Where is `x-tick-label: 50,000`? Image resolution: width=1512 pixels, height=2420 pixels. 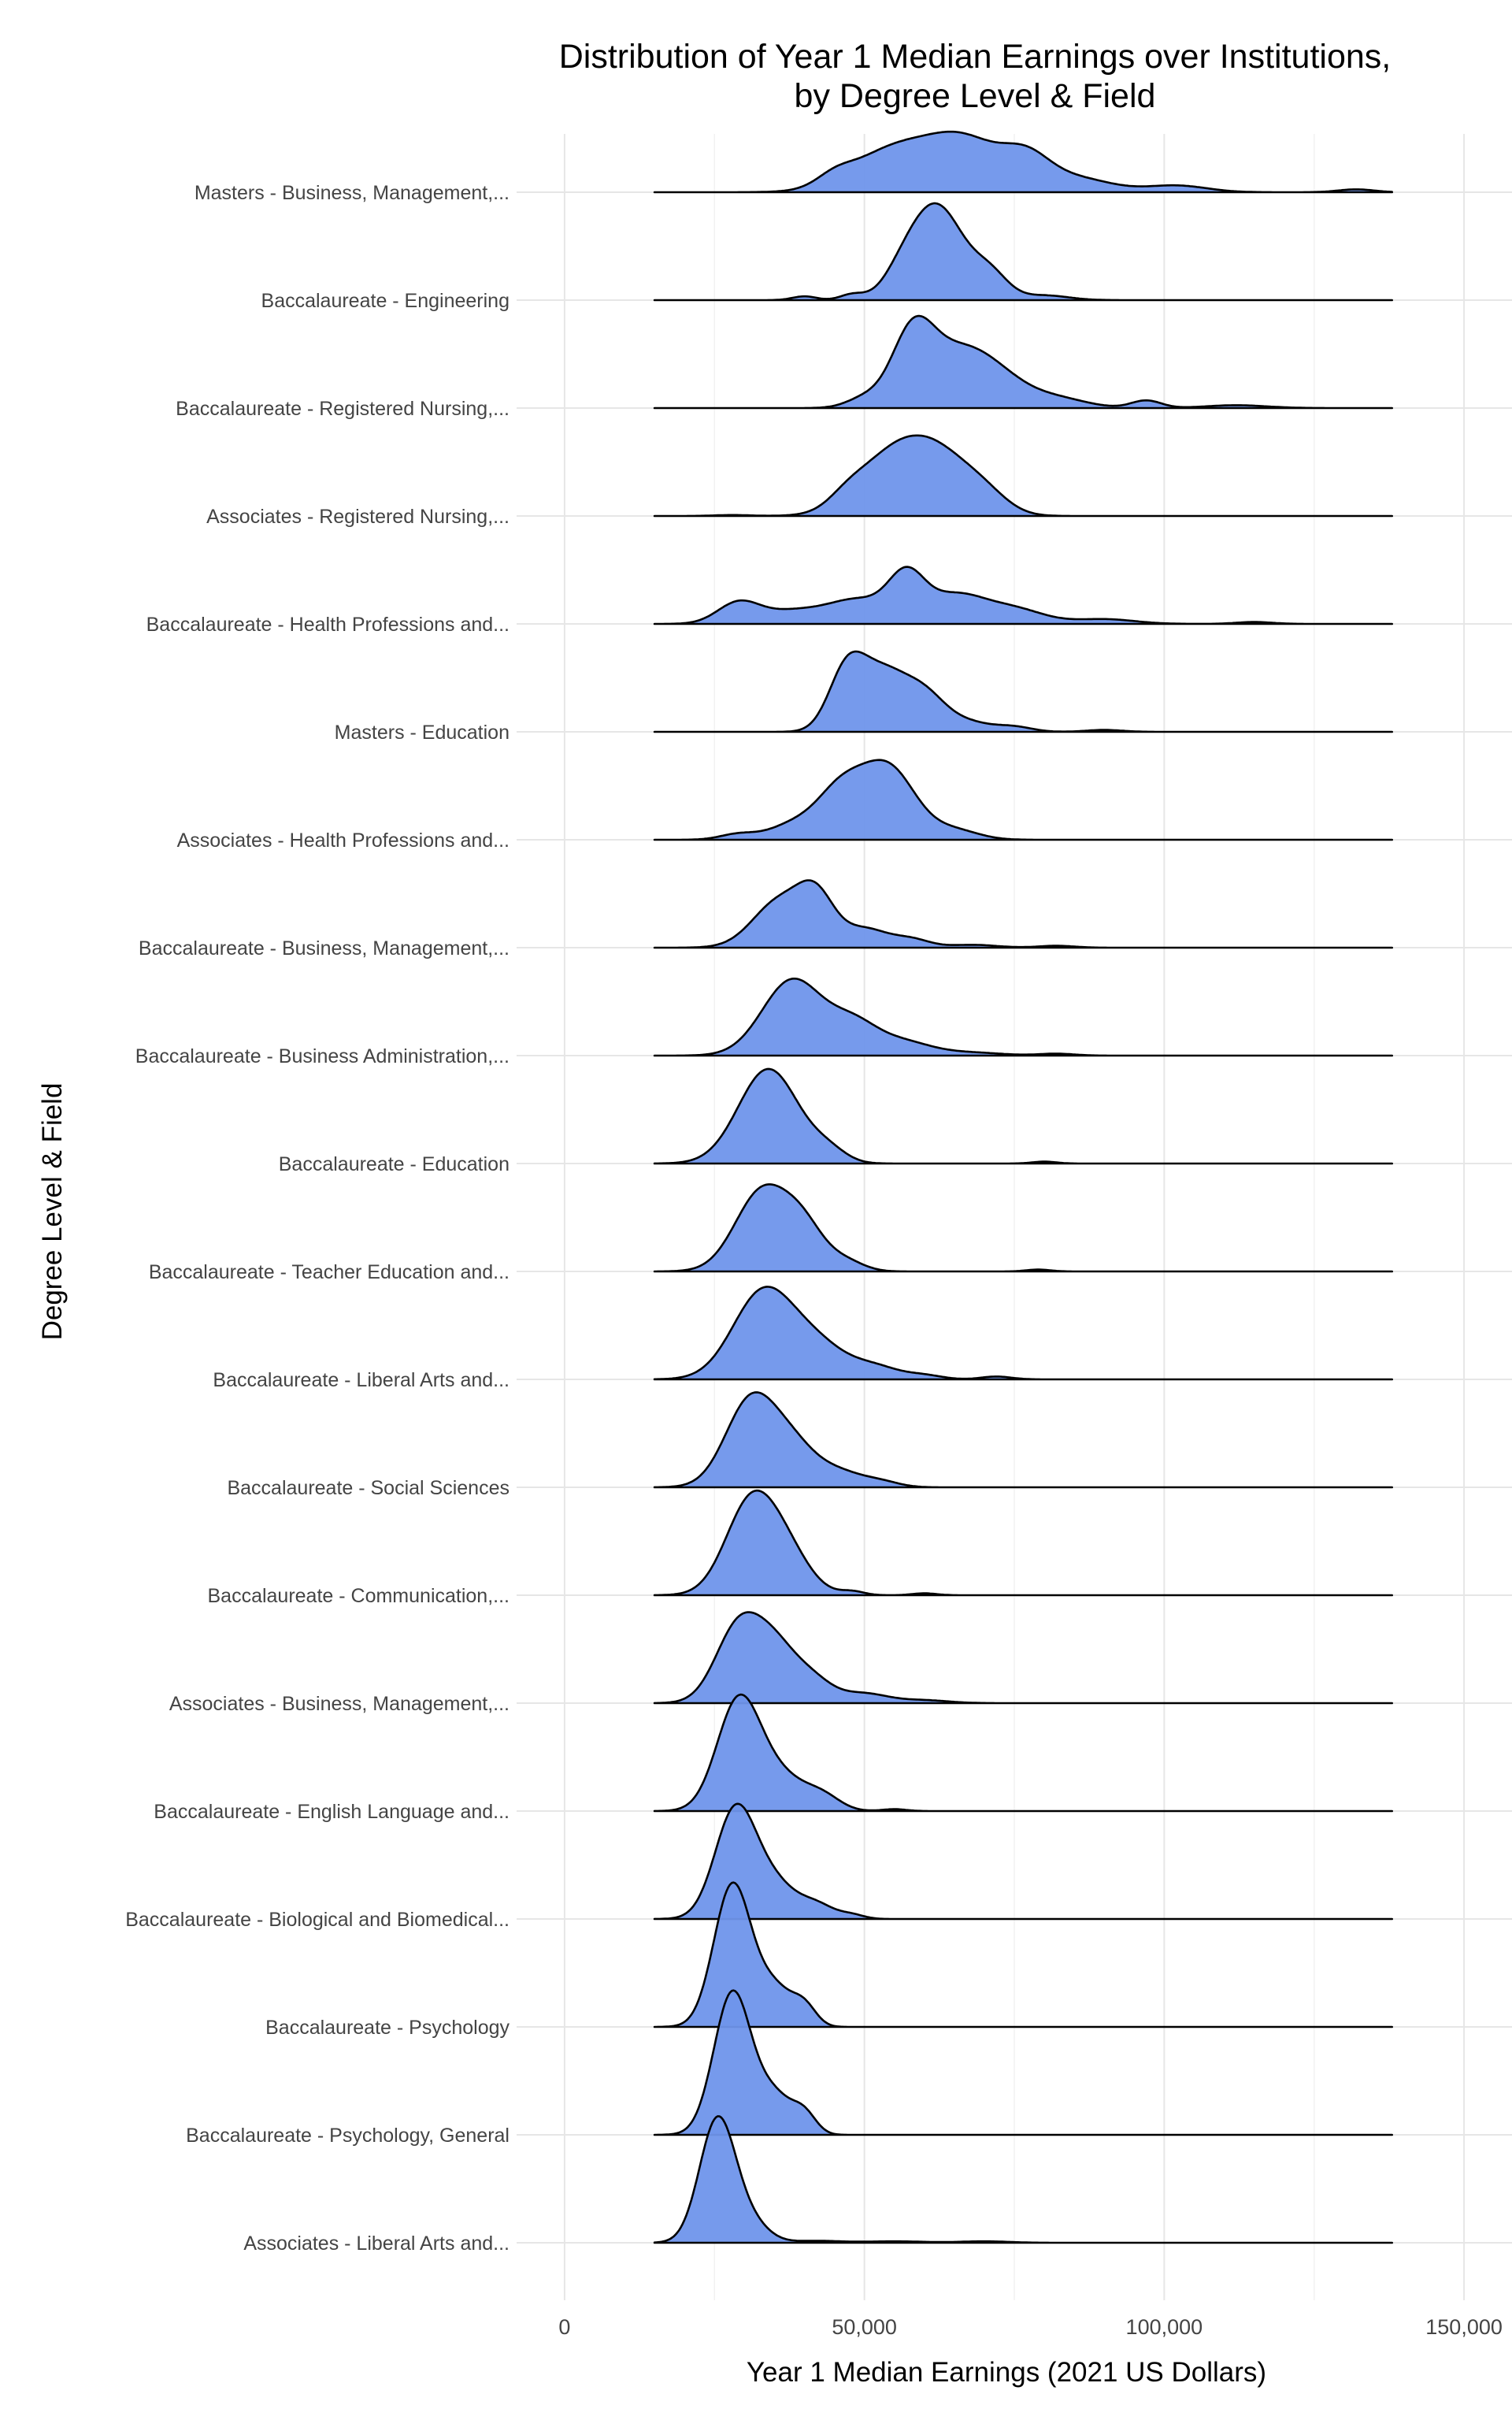 x-tick-label: 50,000 is located at coordinates (864, 2327).